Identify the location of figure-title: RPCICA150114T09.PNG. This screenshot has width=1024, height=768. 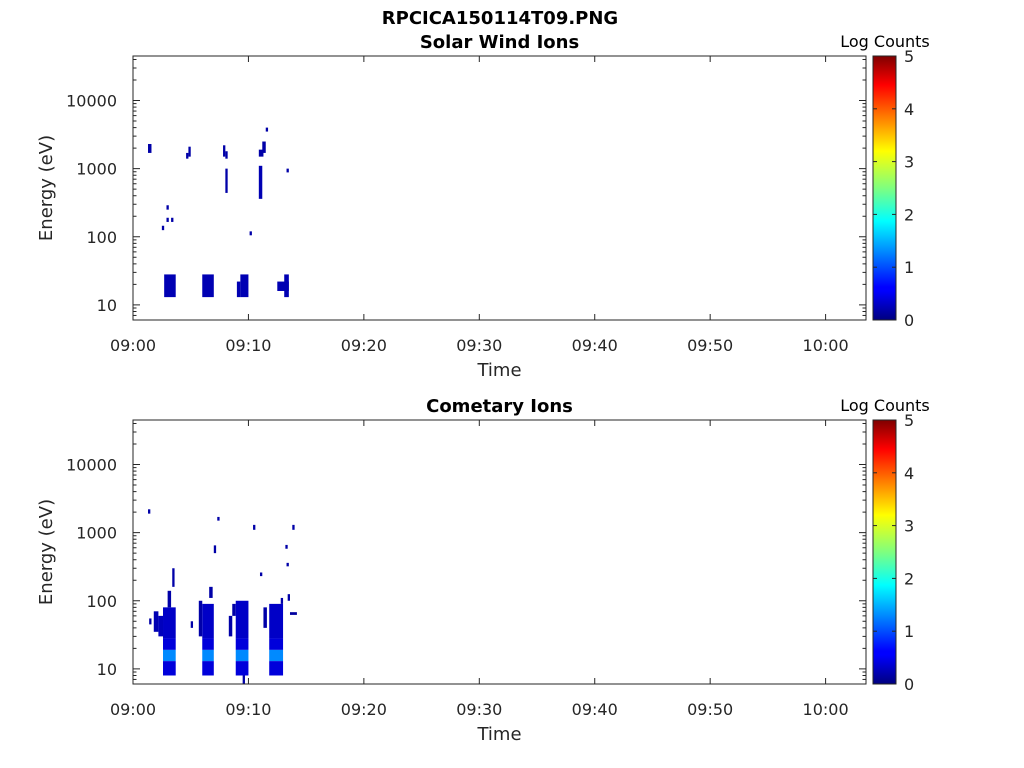
(500, 18).